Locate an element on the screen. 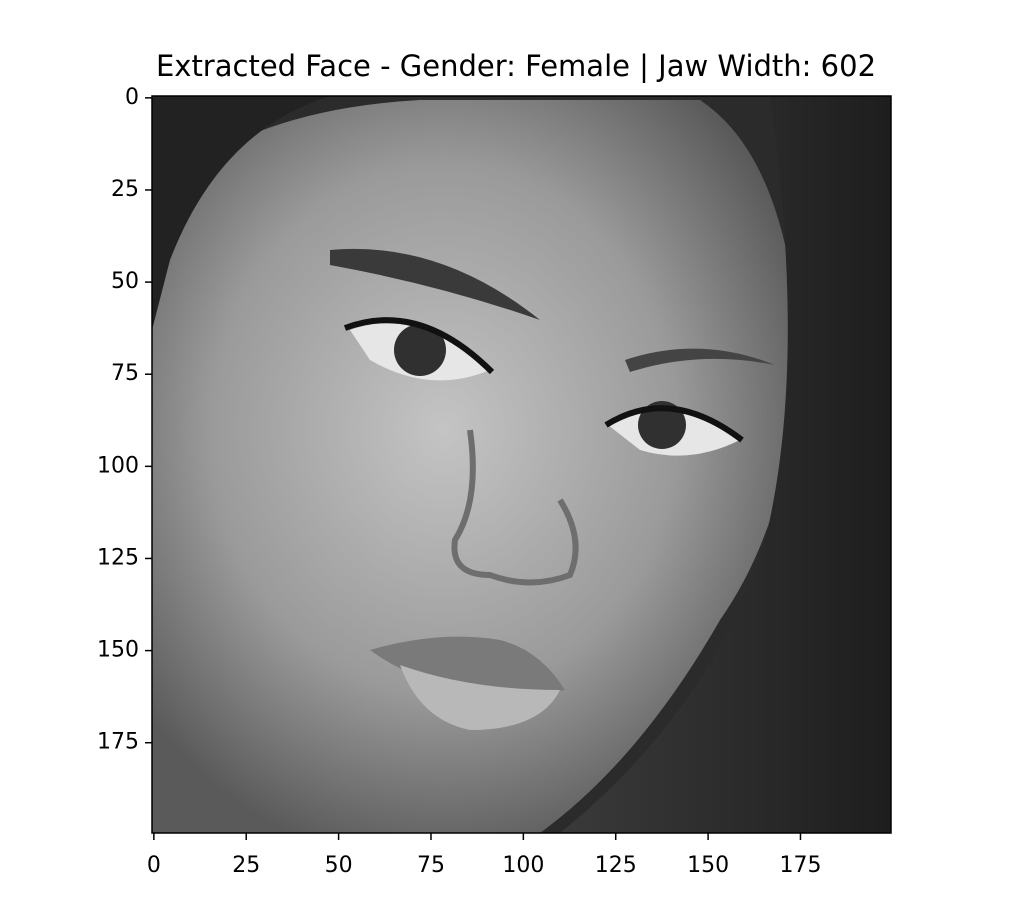  upper-lip is located at coordinates (467, 665).